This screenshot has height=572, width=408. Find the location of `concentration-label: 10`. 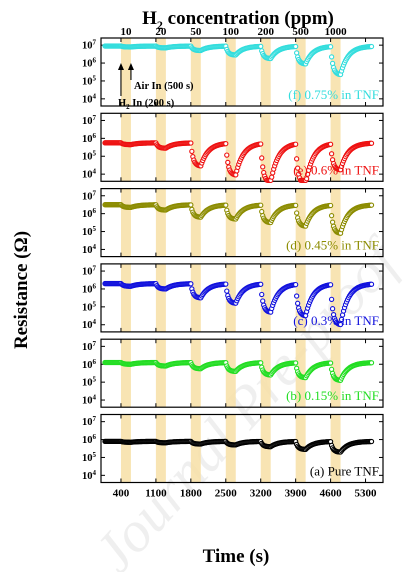

concentration-label: 10 is located at coordinates (126, 32).